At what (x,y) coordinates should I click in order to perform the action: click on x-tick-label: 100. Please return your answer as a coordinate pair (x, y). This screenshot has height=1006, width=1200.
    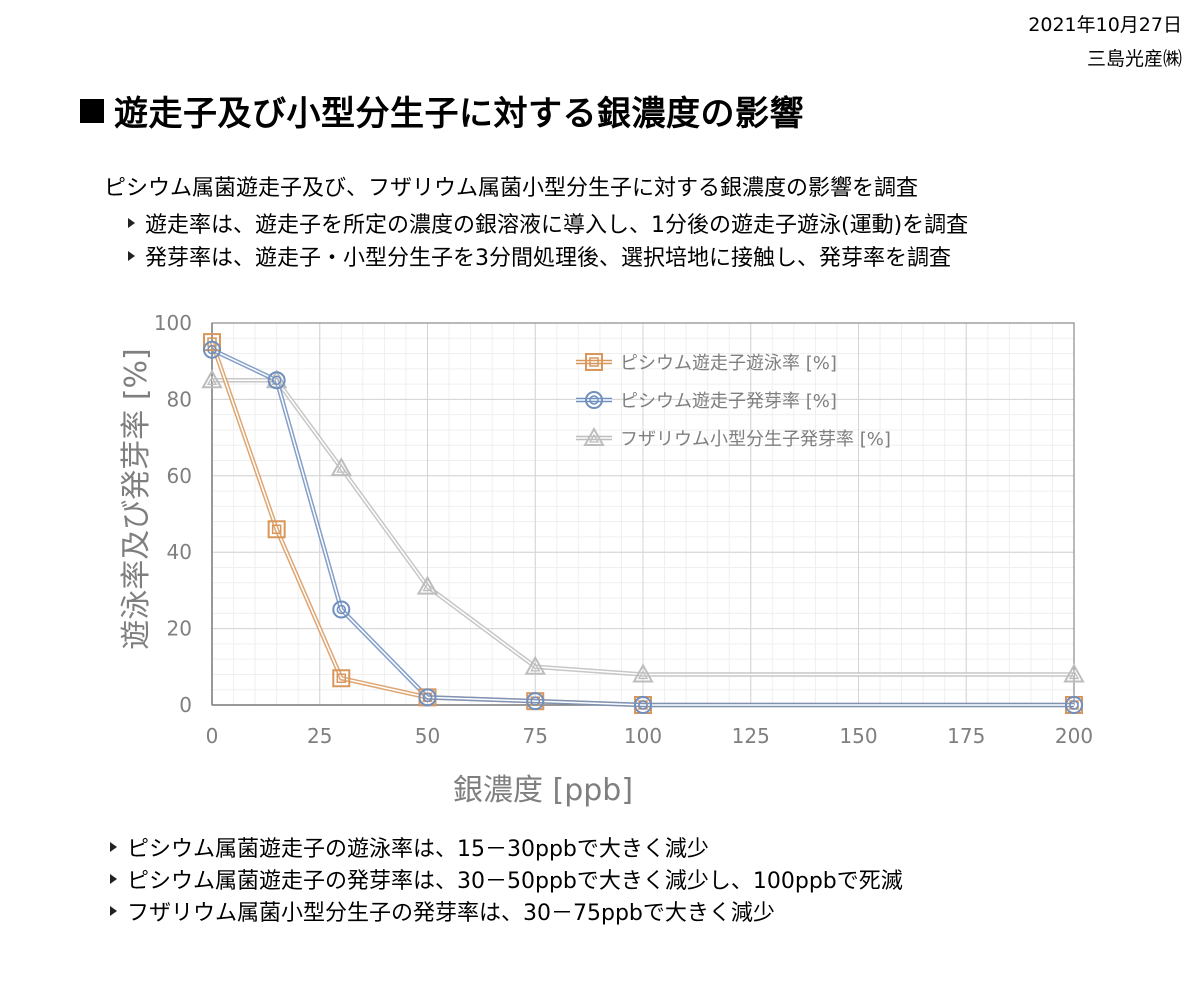
    Looking at the image, I should click on (643, 736).